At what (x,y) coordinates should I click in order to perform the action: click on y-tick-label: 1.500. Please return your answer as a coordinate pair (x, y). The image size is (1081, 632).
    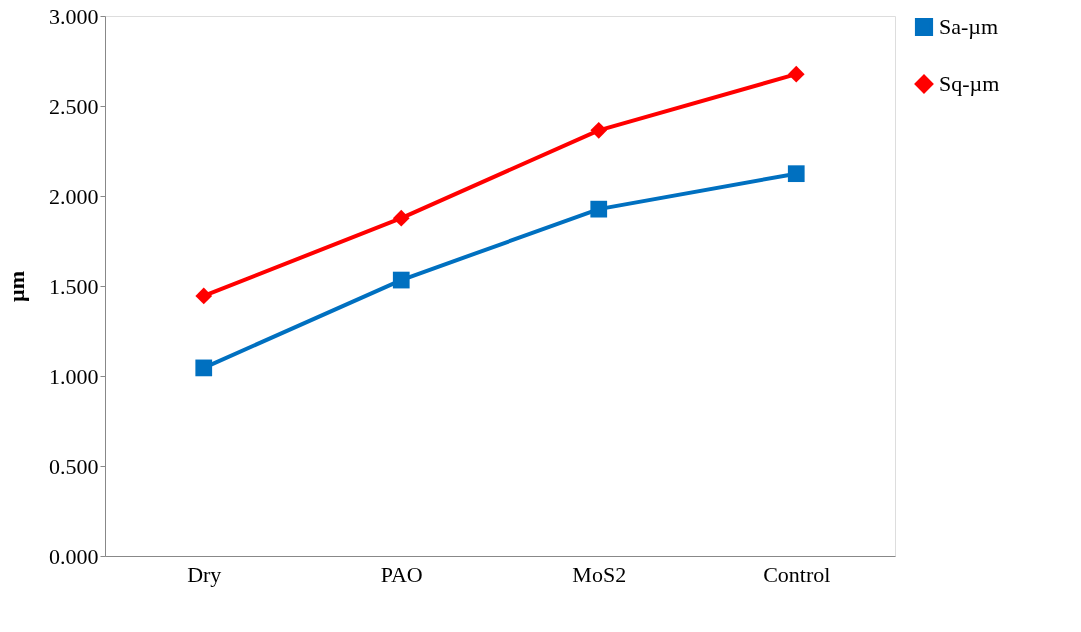
    Looking at the image, I should click on (74, 286).